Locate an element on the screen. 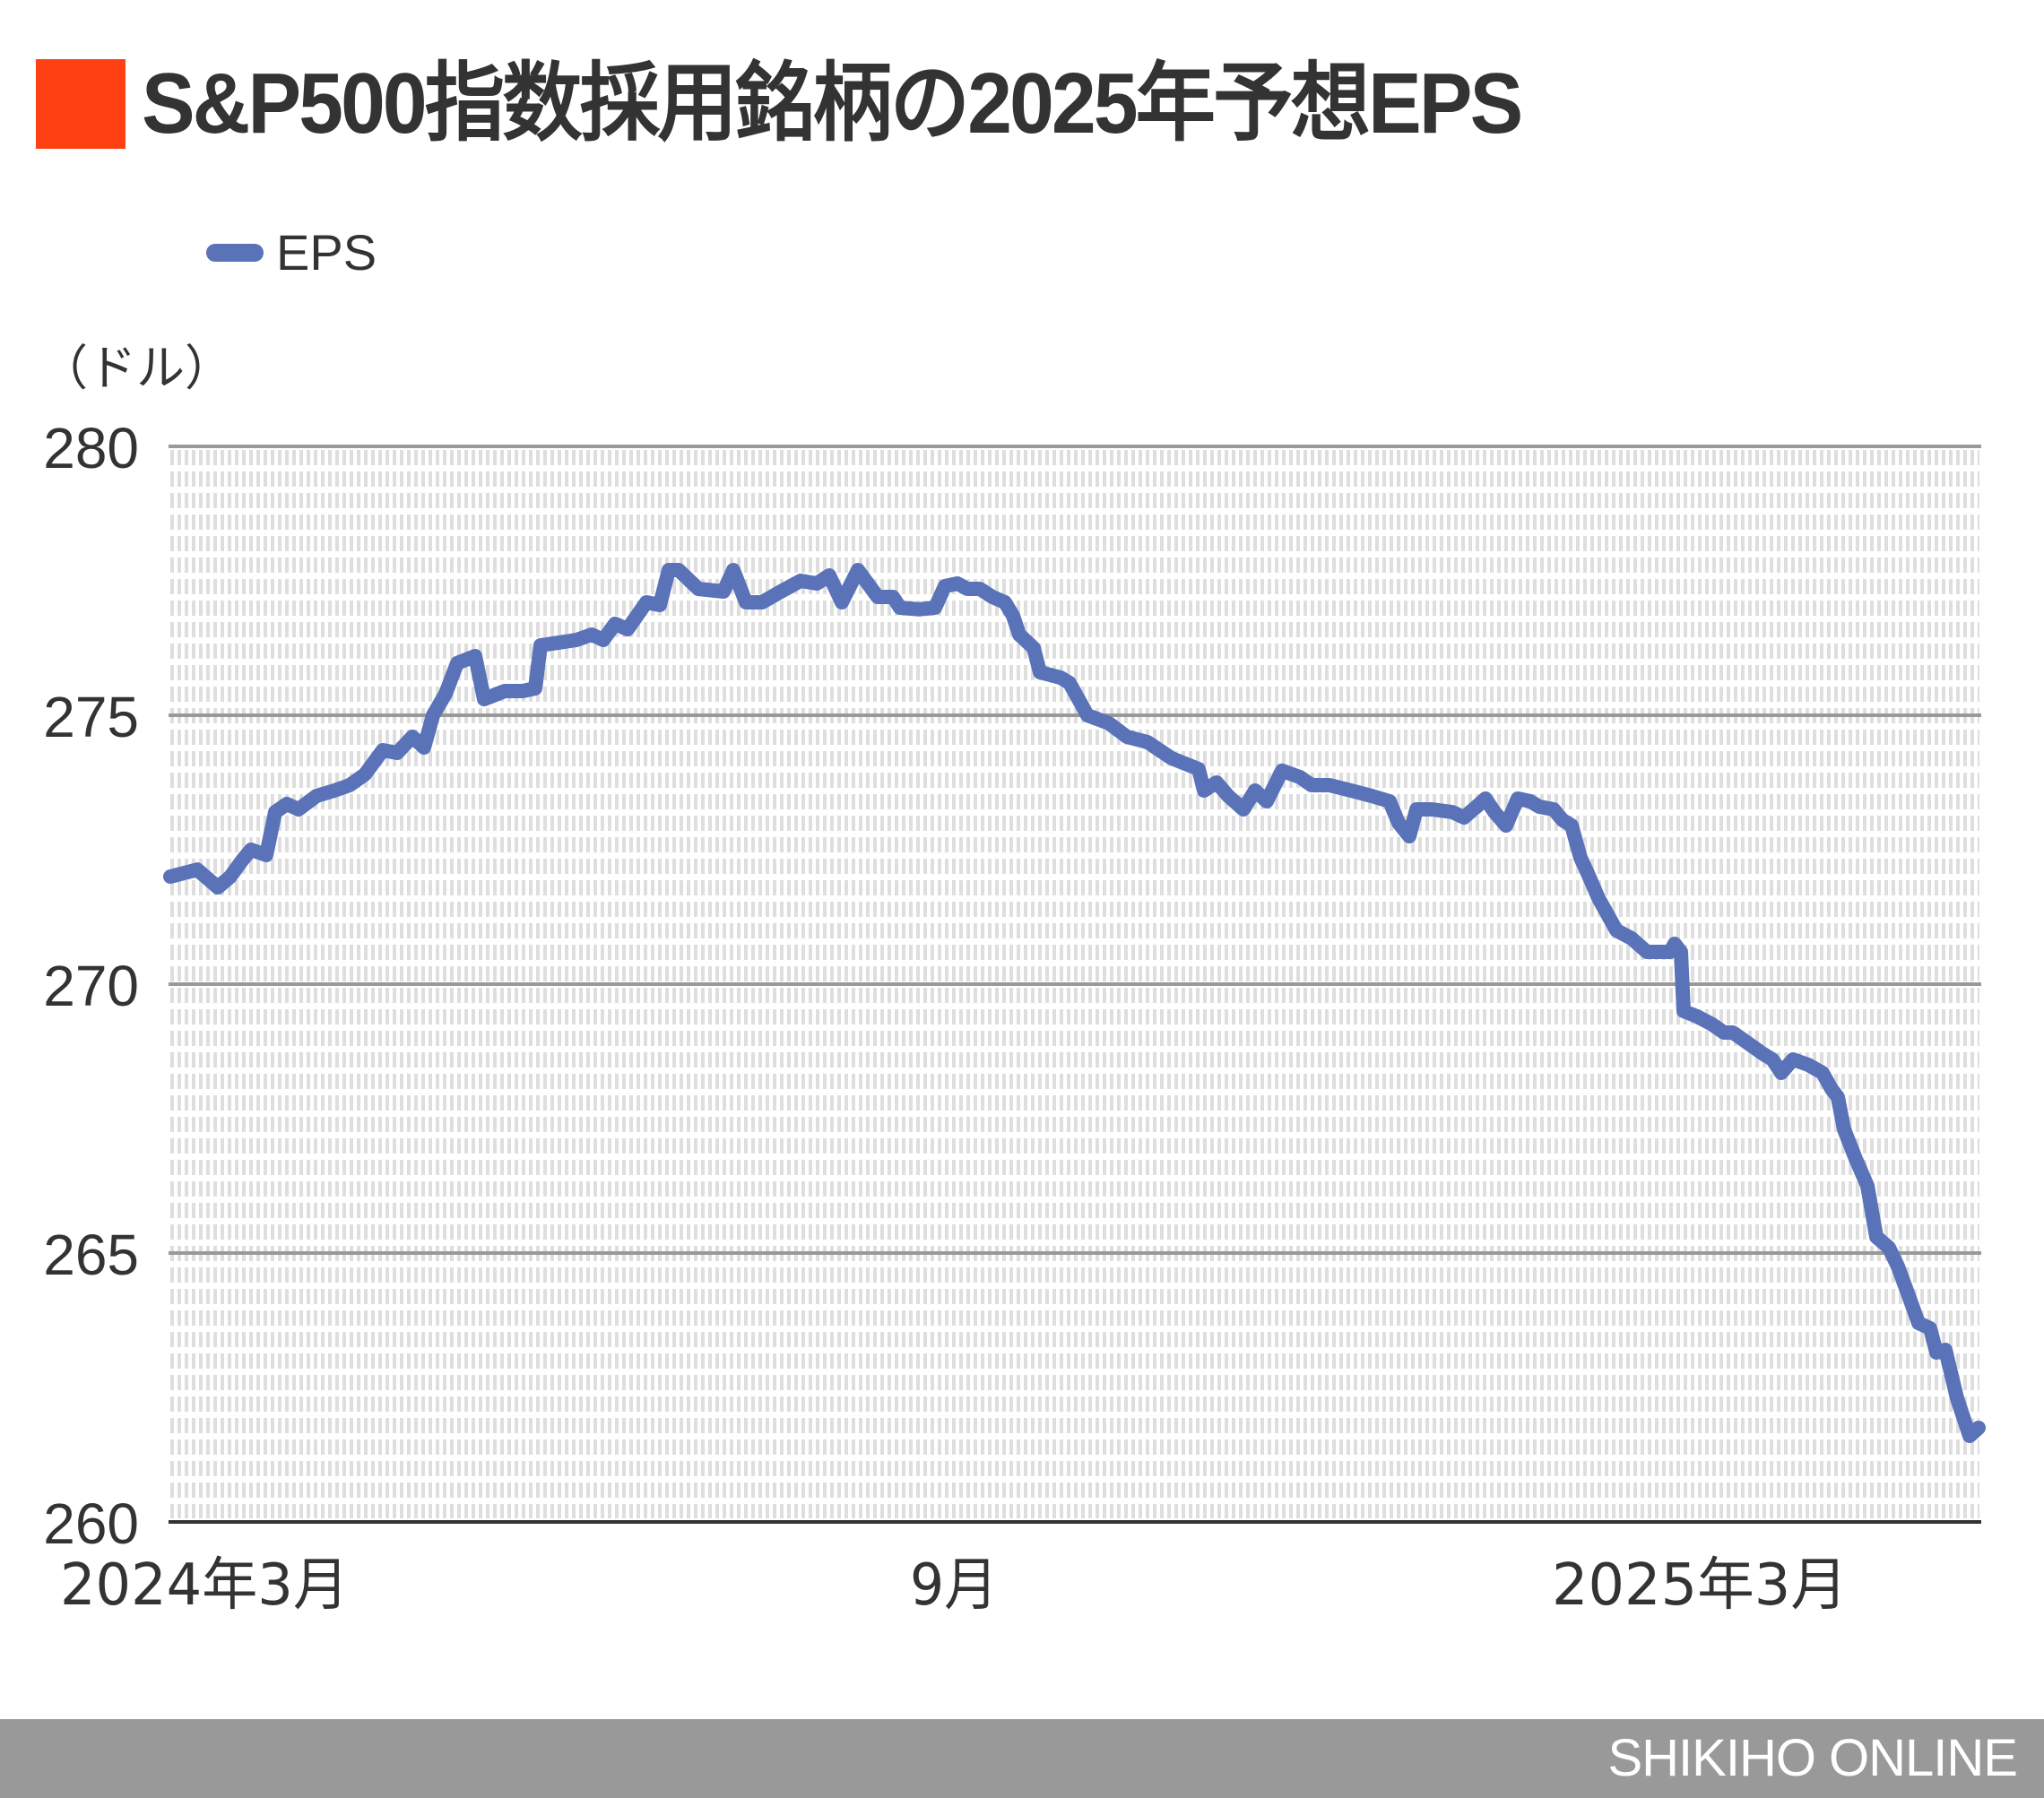  y-tick-265: 265 is located at coordinates (91, 1255).